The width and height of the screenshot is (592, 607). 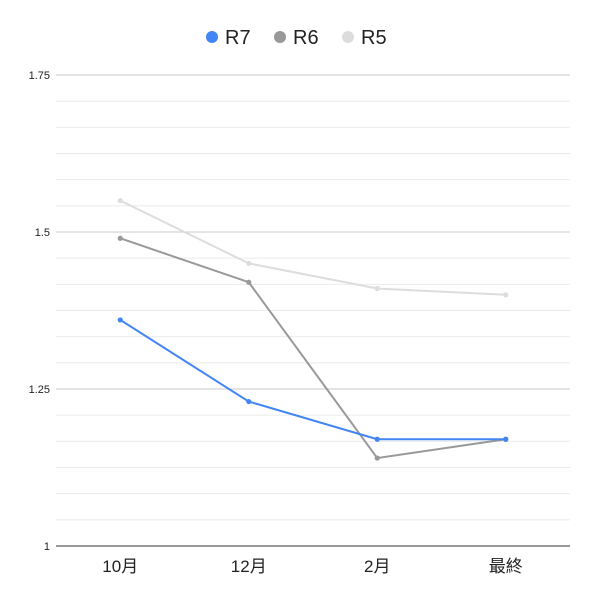 I want to click on y-tick-label: 1.75, so click(x=39, y=76).